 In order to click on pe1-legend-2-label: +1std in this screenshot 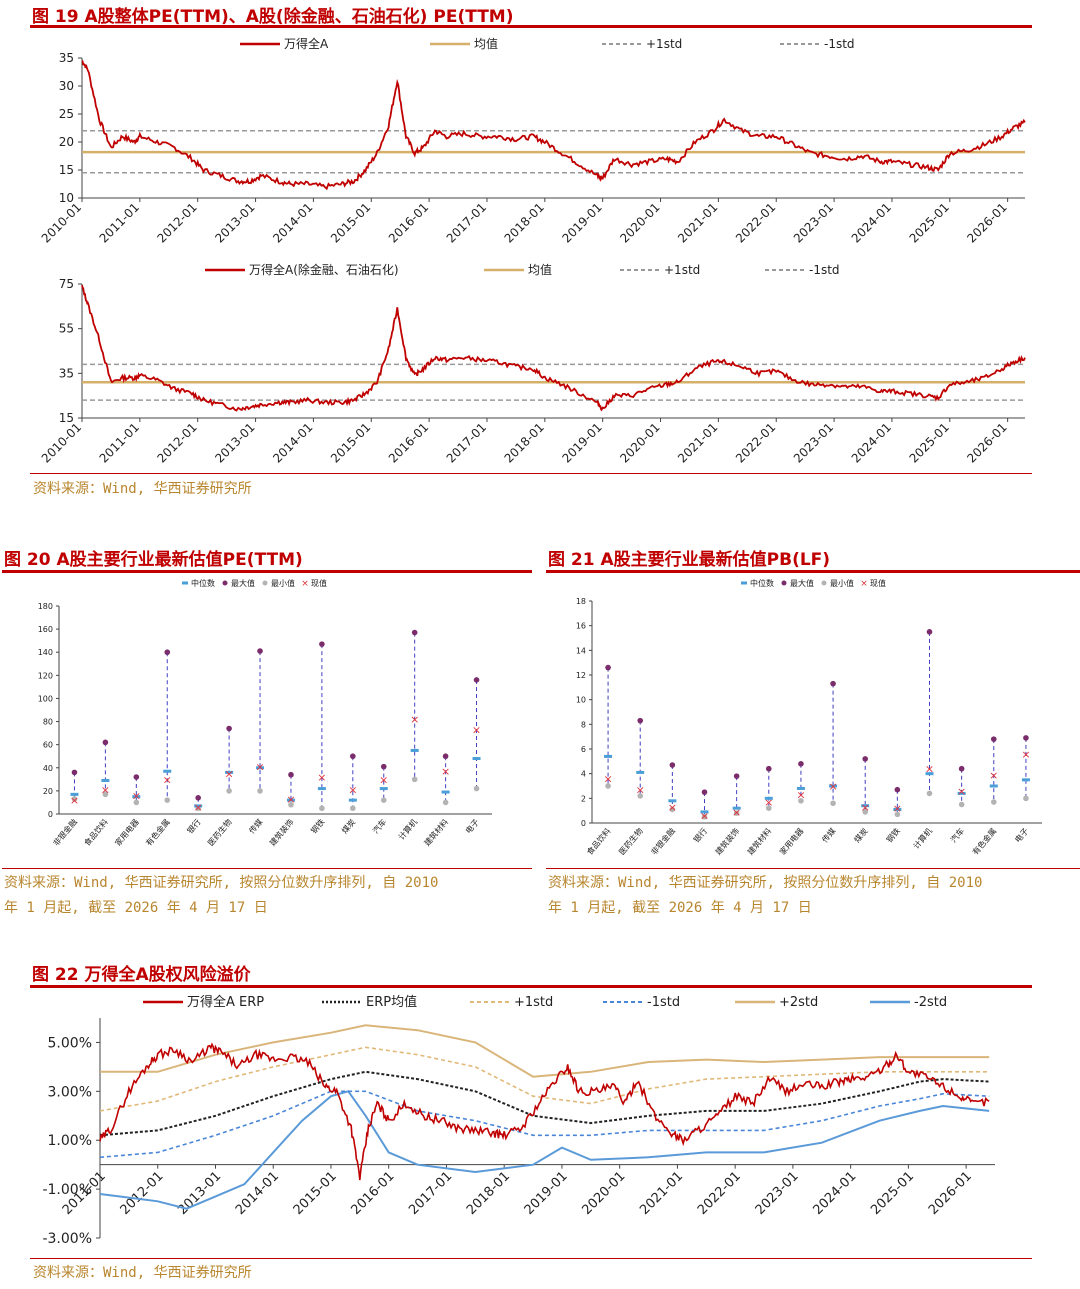, I will do `click(664, 44)`.